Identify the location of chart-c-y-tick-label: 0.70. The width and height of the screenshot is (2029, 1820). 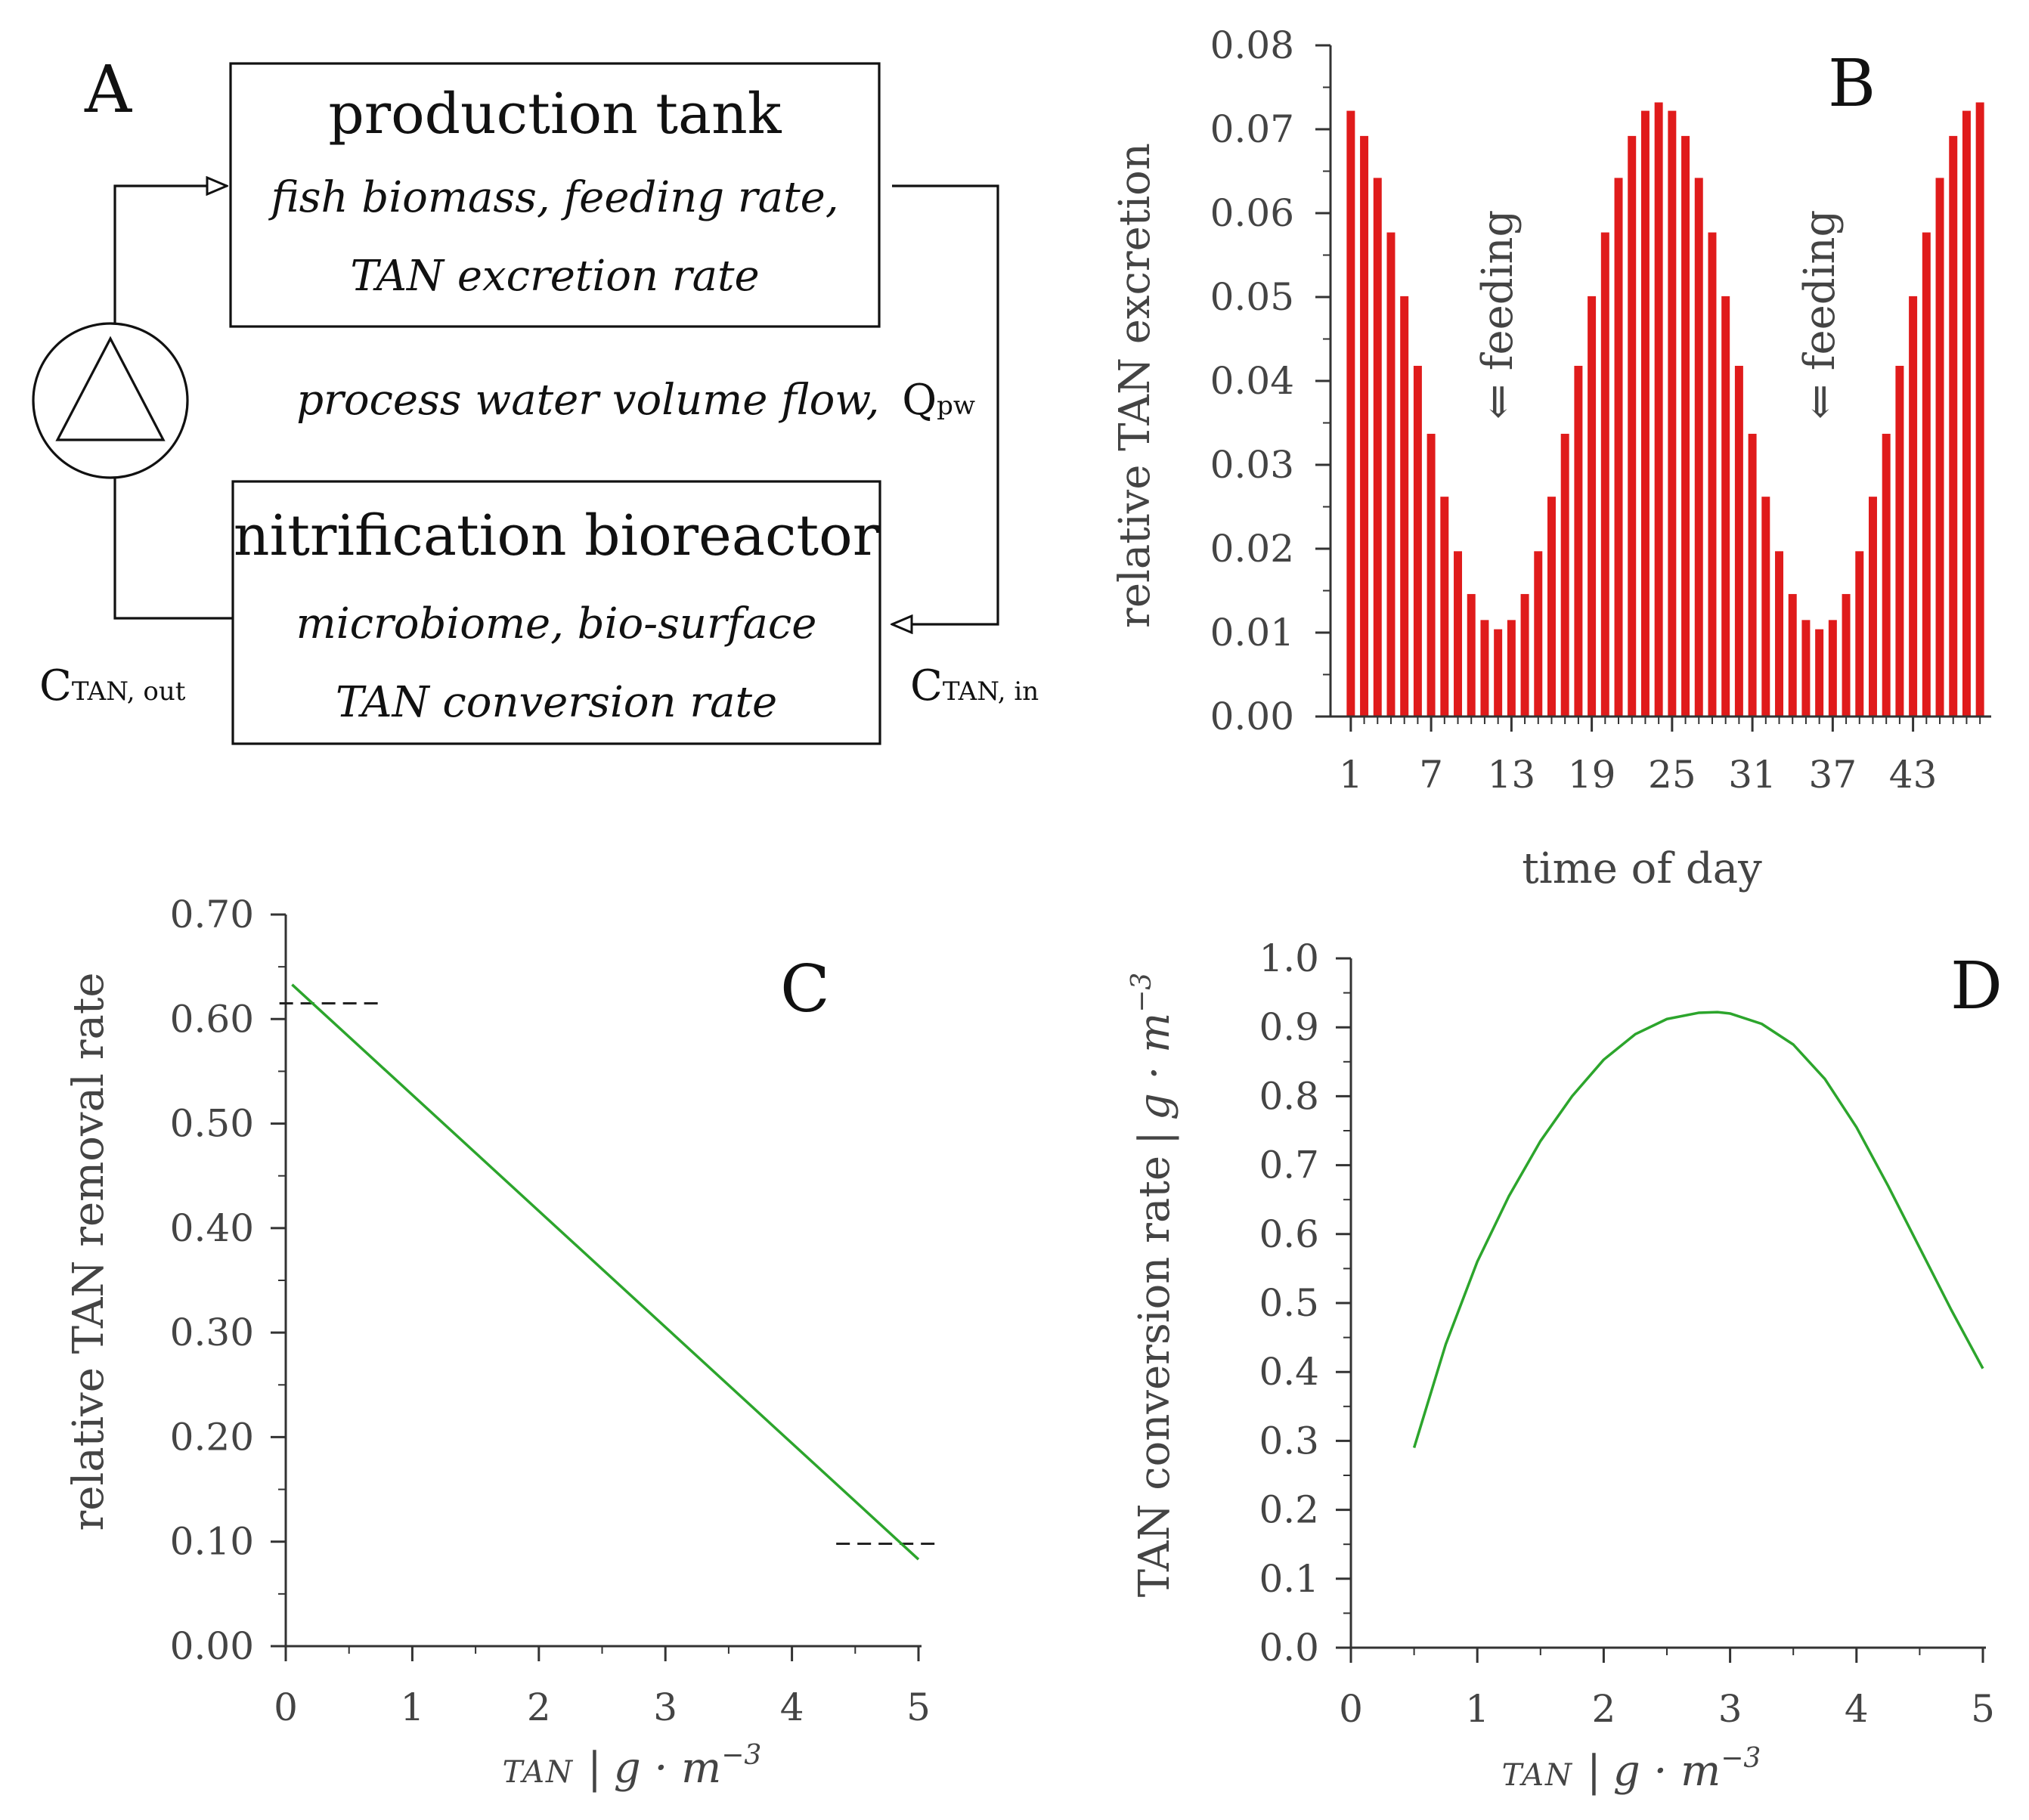
(212, 914).